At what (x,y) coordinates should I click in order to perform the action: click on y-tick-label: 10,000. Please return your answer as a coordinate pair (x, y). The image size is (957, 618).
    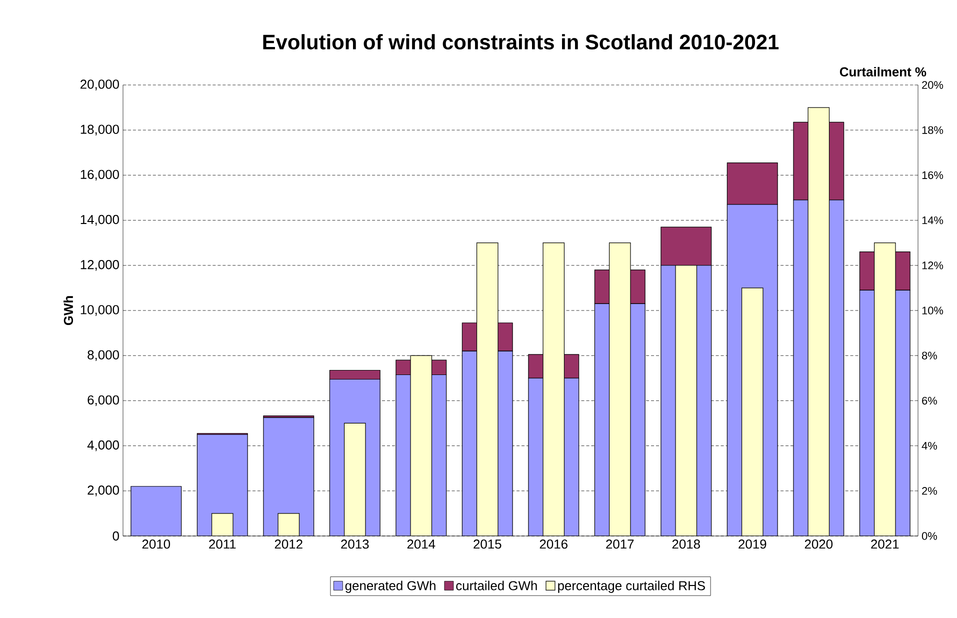
    Looking at the image, I should click on (99, 310).